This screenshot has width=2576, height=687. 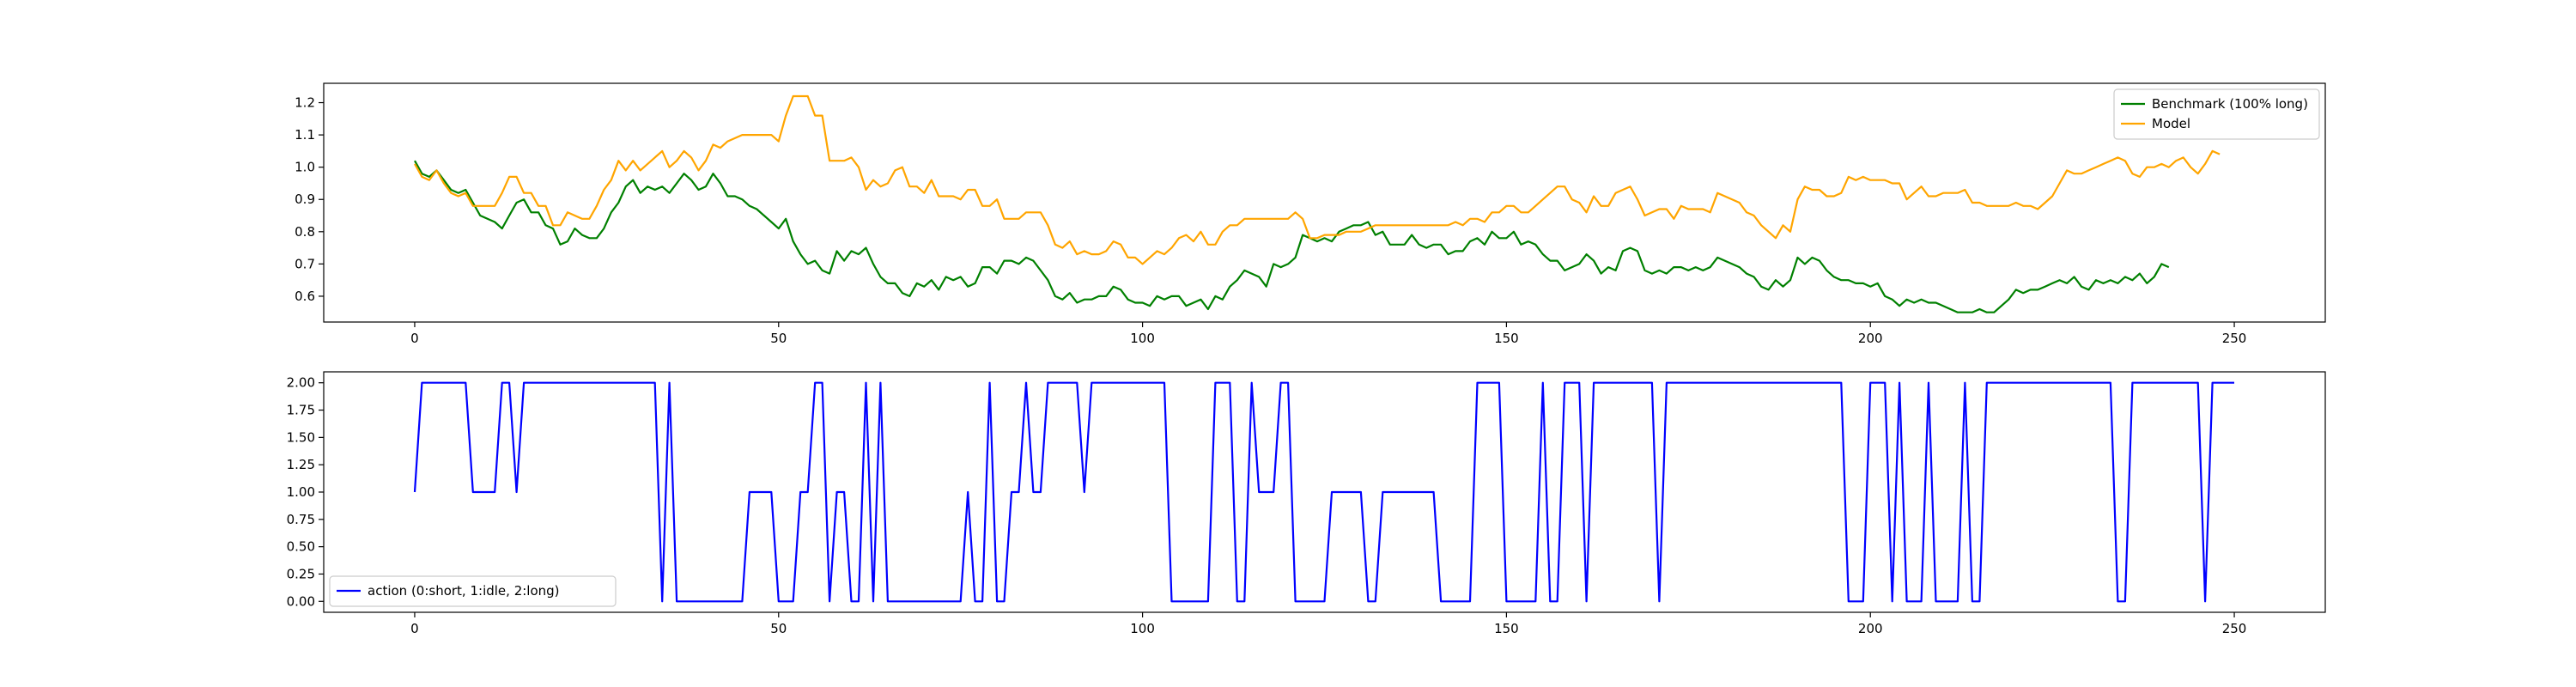 What do you see at coordinates (301, 601) in the screenshot?
I see `y-tick-label: 0.00` at bounding box center [301, 601].